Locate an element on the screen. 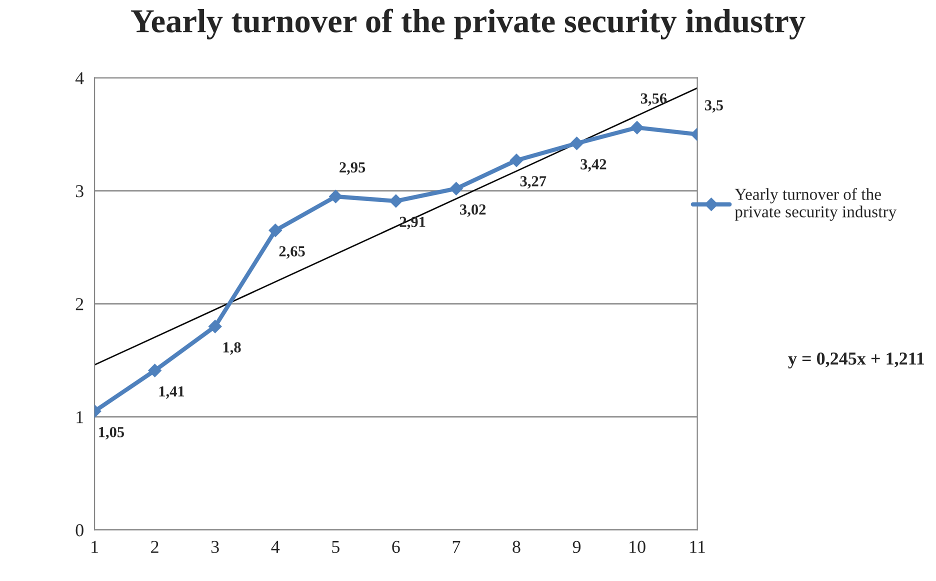 The image size is (936, 581). y-tick-label: 0 is located at coordinates (80, 530).